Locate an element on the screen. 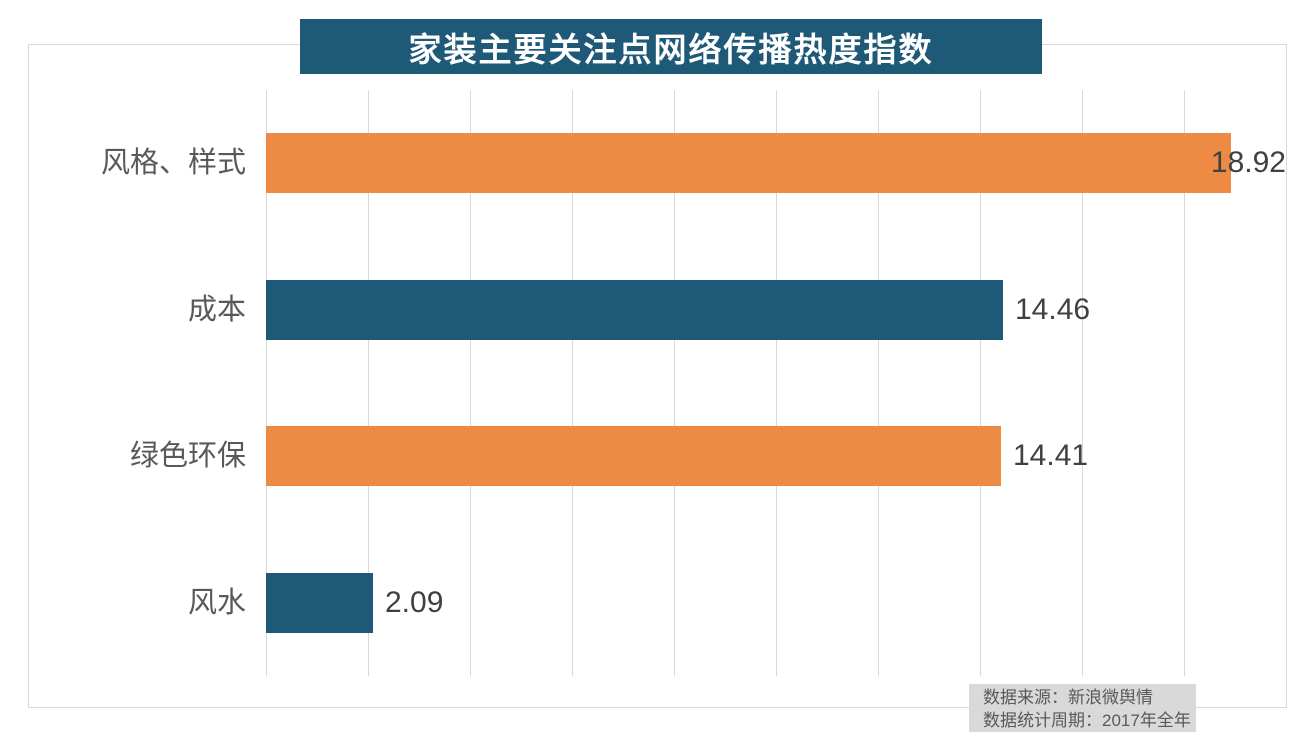  category-label: 风水 is located at coordinates (216, 603).